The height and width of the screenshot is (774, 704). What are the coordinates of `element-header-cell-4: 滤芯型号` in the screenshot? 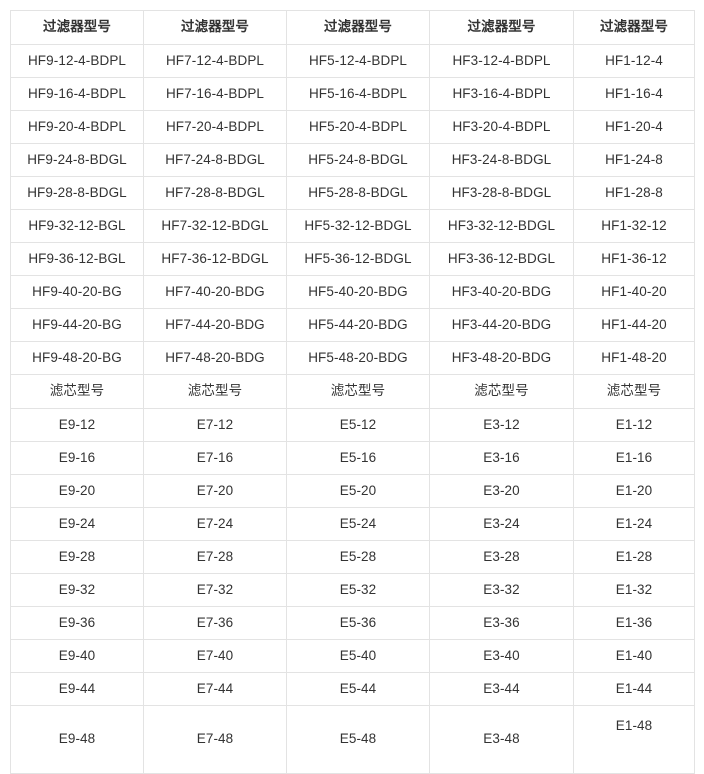 It's located at (501, 391).